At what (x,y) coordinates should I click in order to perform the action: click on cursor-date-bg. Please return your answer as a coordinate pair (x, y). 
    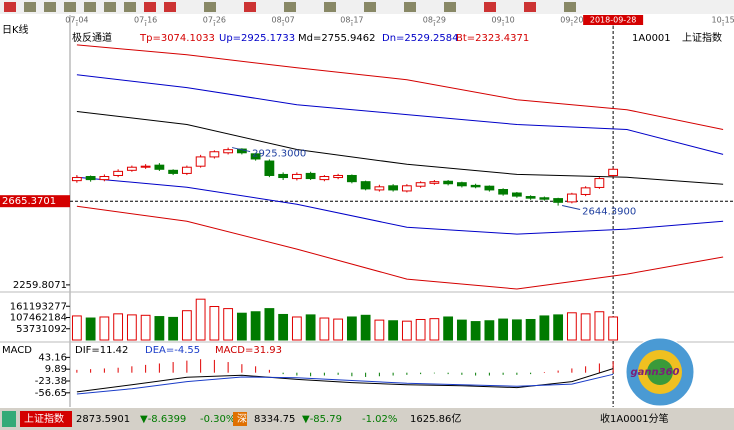
    Looking at the image, I should click on (613, 20).